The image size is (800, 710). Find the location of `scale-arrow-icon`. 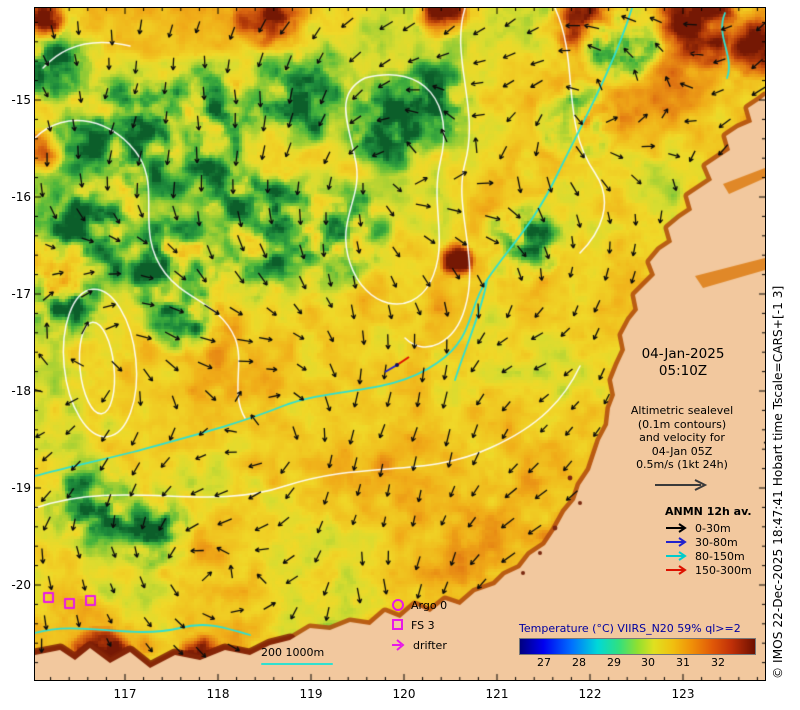

scale-arrow-icon is located at coordinates (681, 484).